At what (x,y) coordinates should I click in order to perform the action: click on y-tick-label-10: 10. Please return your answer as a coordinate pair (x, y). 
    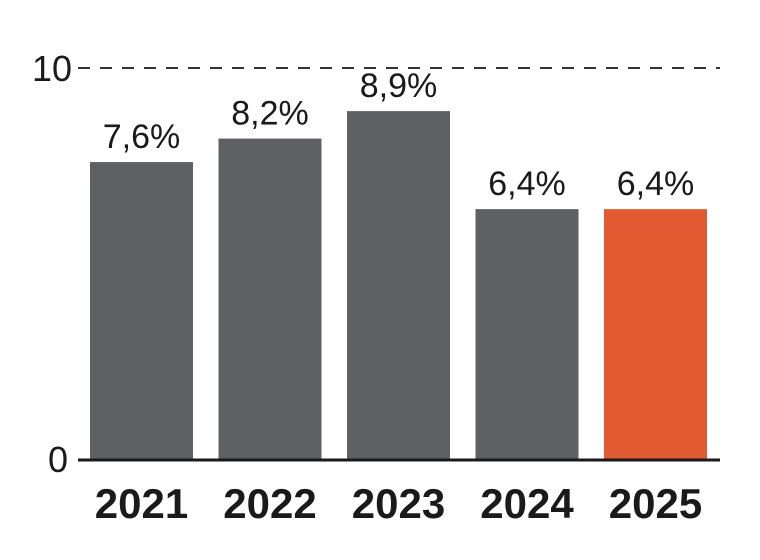
    Looking at the image, I should click on (52, 68).